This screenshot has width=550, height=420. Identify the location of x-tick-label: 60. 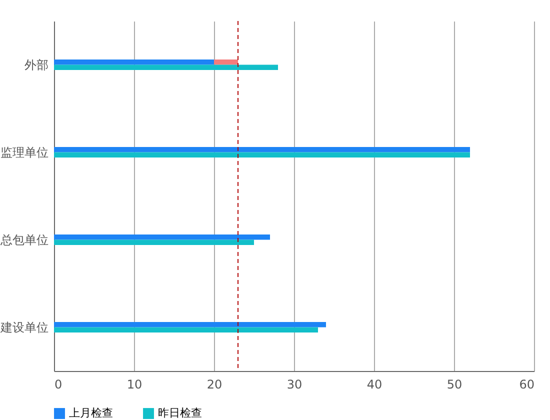
(526, 385).